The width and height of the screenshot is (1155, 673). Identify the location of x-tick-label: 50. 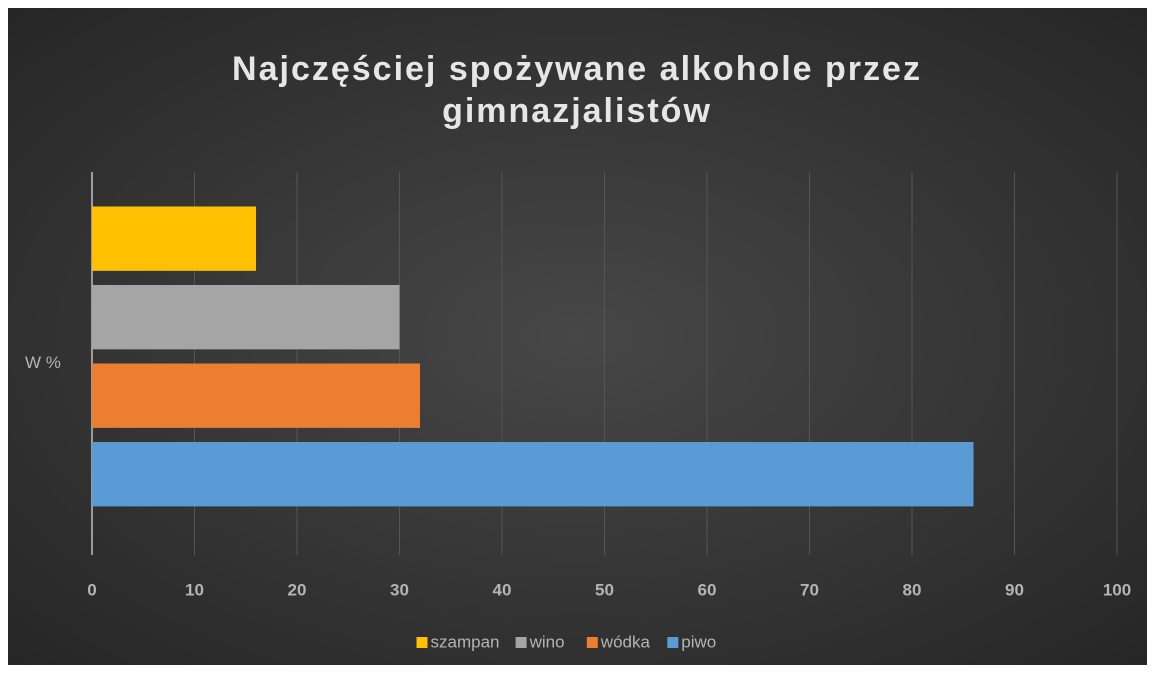
(604, 589).